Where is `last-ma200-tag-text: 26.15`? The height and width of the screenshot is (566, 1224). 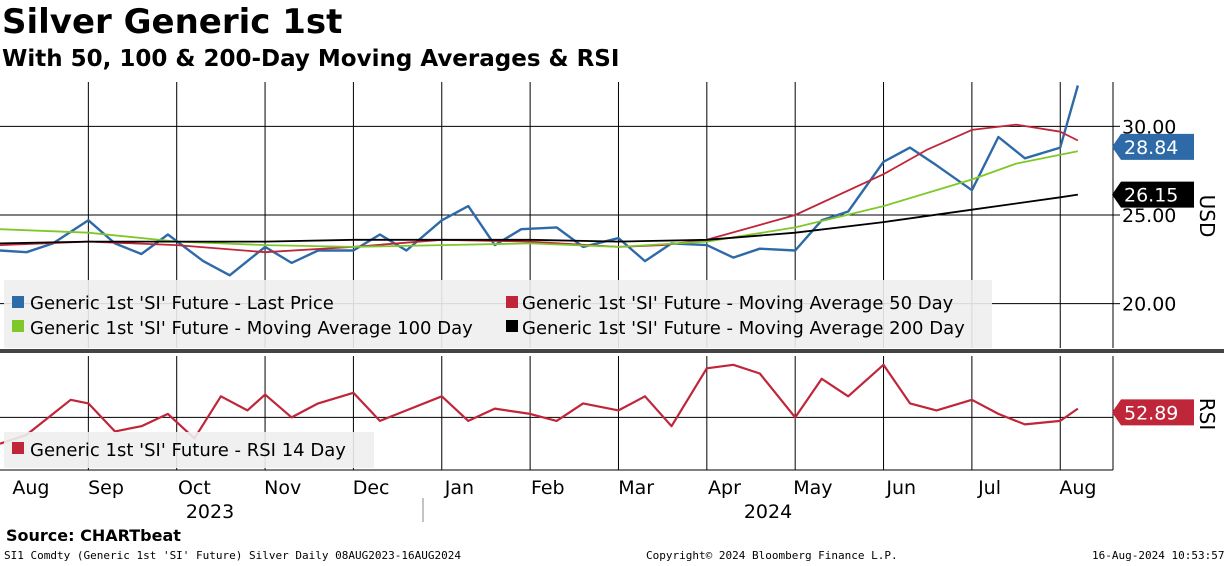
last-ma200-tag-text: 26.15 is located at coordinates (1151, 196).